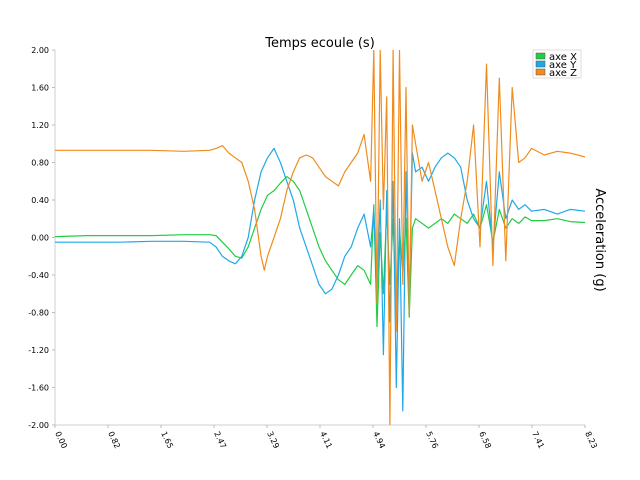 The image size is (640, 480). Describe the element at coordinates (167, 440) in the screenshot. I see `x-tick-label: 1.65` at that location.